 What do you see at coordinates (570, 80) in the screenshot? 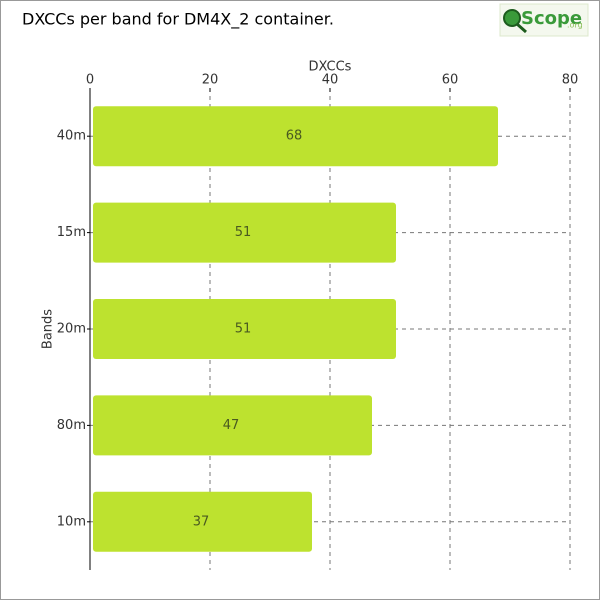
I see `x-tick-label: 80` at bounding box center [570, 80].